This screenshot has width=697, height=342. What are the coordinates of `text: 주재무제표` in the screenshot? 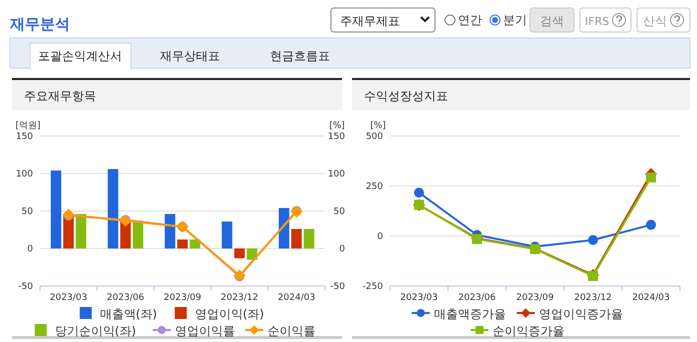 It's located at (370, 21).